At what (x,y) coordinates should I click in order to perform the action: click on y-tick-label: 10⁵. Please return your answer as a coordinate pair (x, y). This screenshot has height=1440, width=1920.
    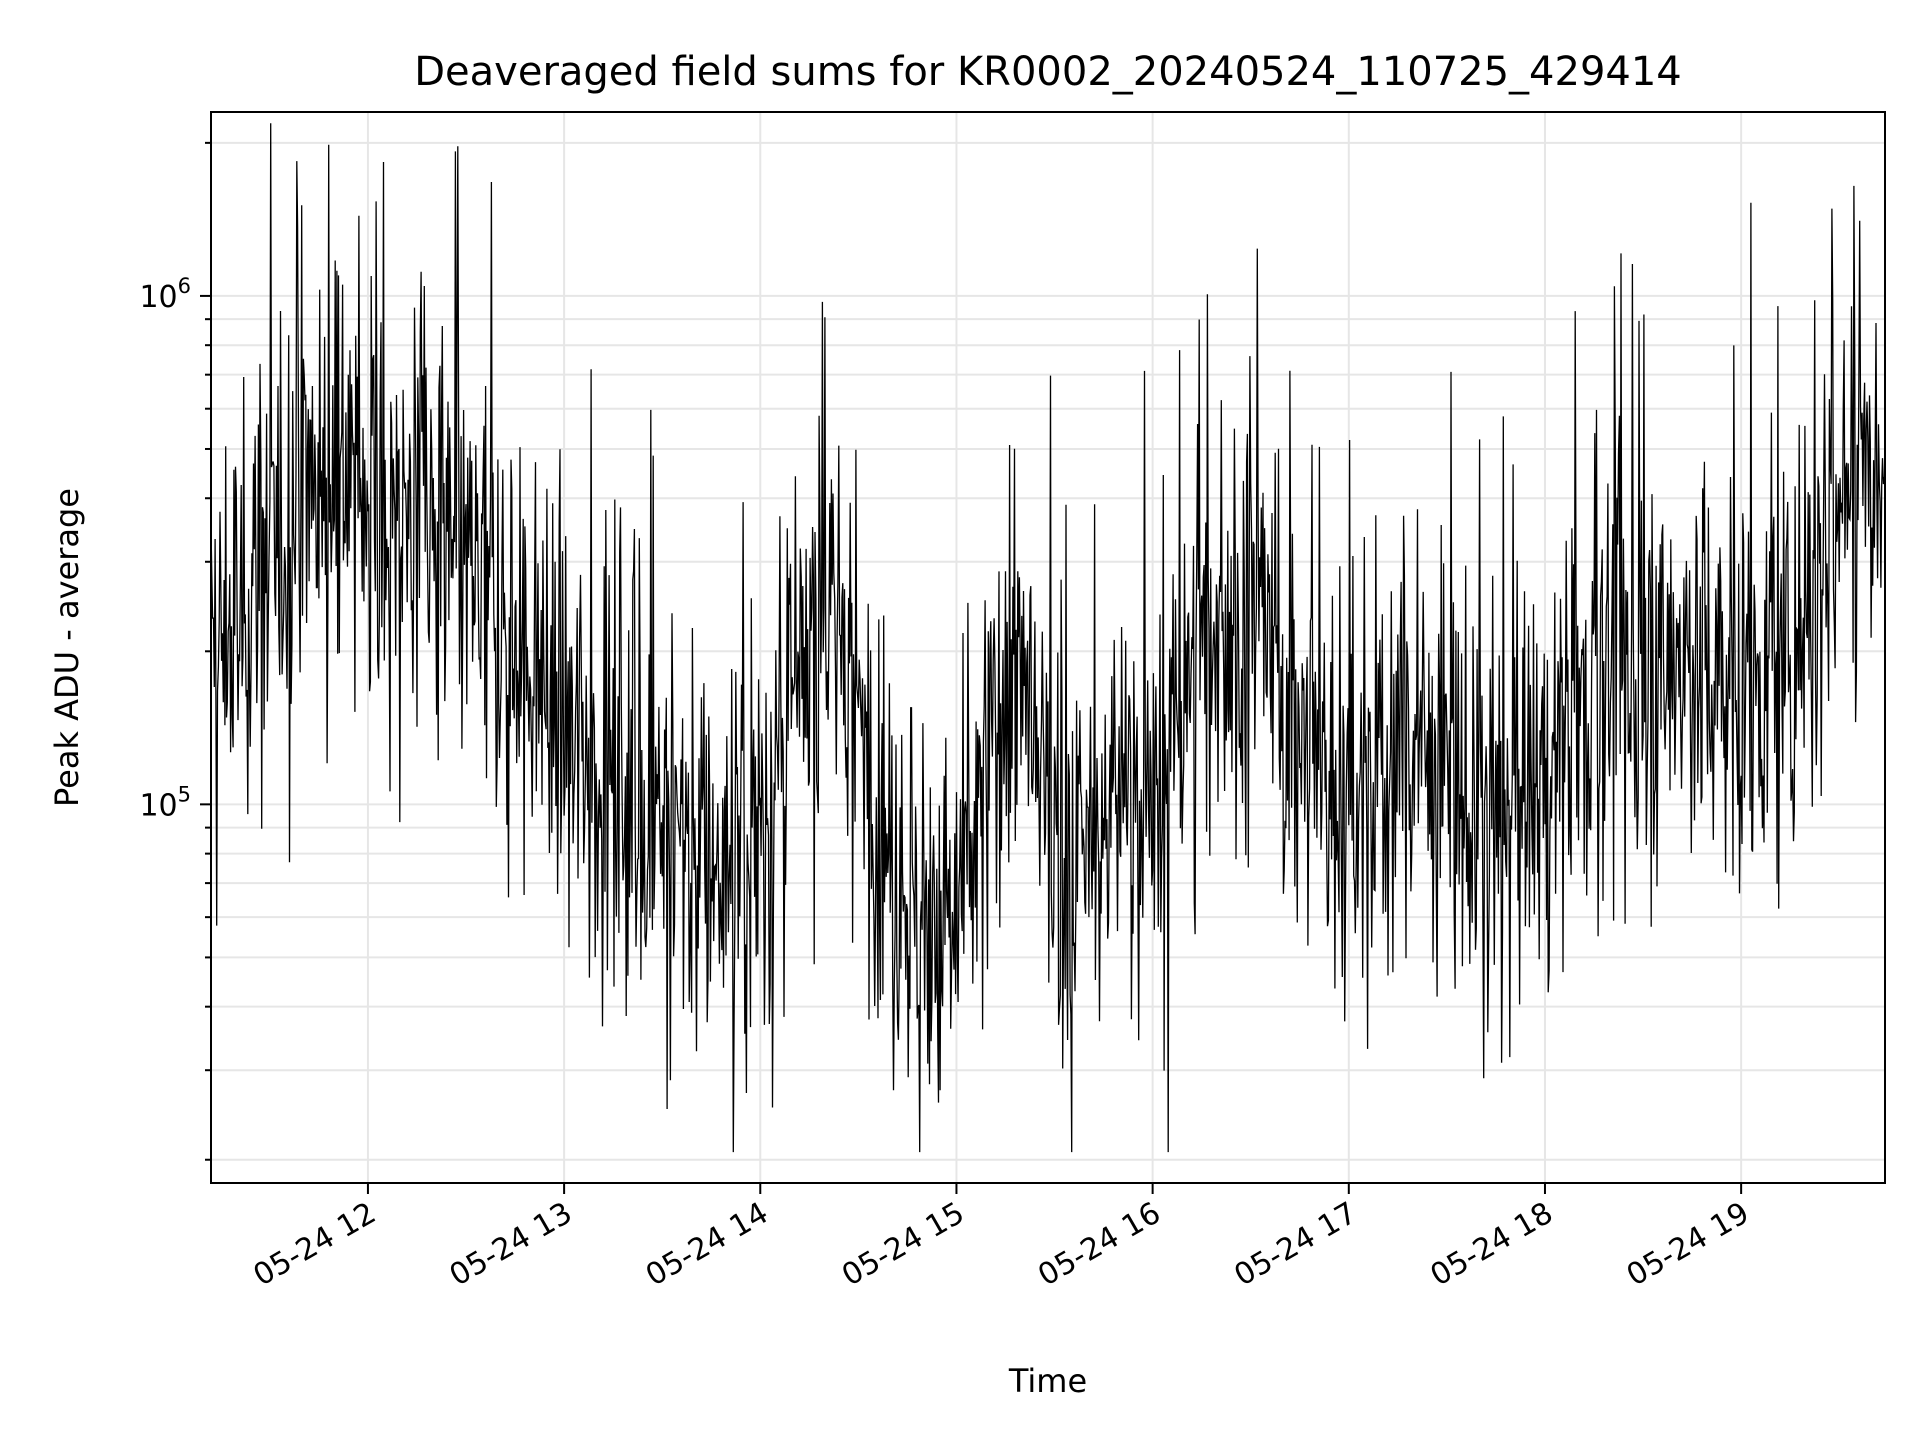
    Looking at the image, I should click on (165, 802).